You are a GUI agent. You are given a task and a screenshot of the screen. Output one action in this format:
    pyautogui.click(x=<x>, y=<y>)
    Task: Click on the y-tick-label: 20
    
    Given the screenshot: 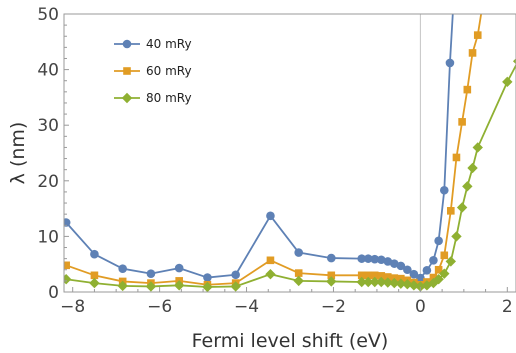 What is the action you would take?
    pyautogui.click(x=48, y=182)
    